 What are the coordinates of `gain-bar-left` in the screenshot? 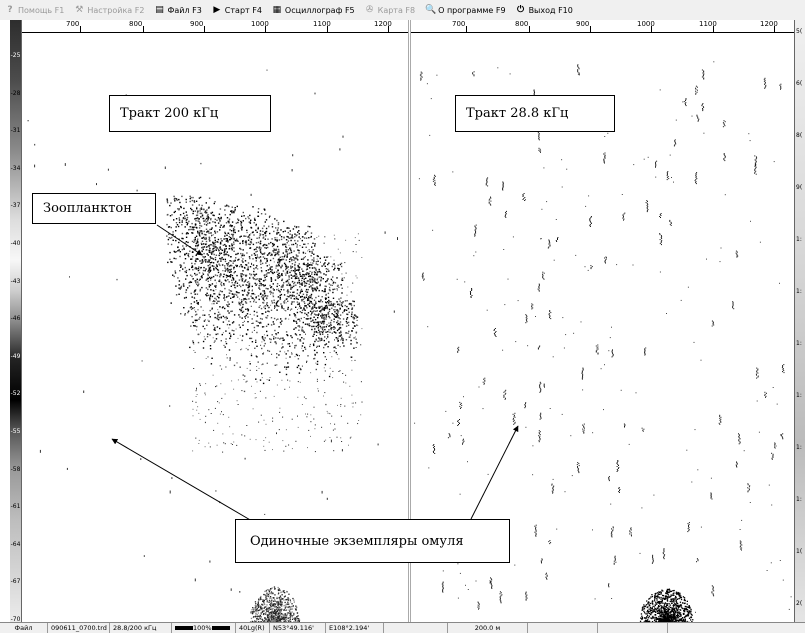 It's located at (184, 628).